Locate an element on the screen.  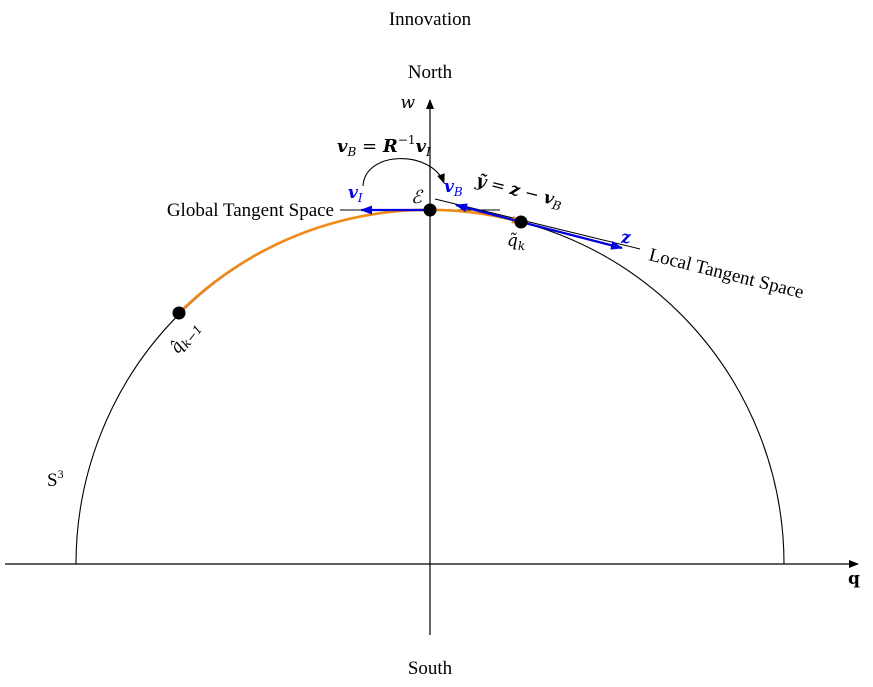
point-qk-minus-1-label: q̂k−1 is located at coordinates (185, 338).